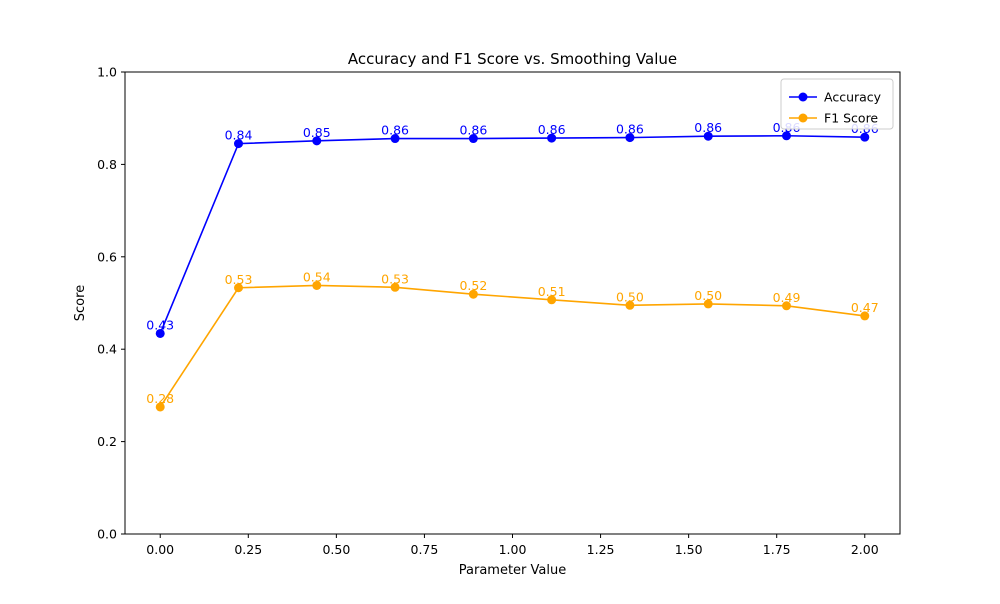 This screenshot has height=604, width=1000. I want to click on f1-score-data-label: 0.28, so click(160, 398).